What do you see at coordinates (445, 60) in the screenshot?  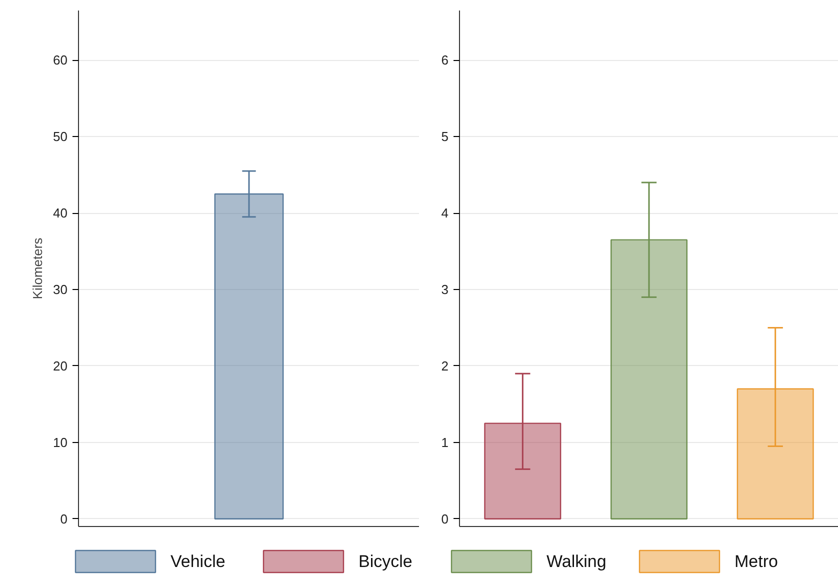 I see `y-tick-label: 6` at bounding box center [445, 60].